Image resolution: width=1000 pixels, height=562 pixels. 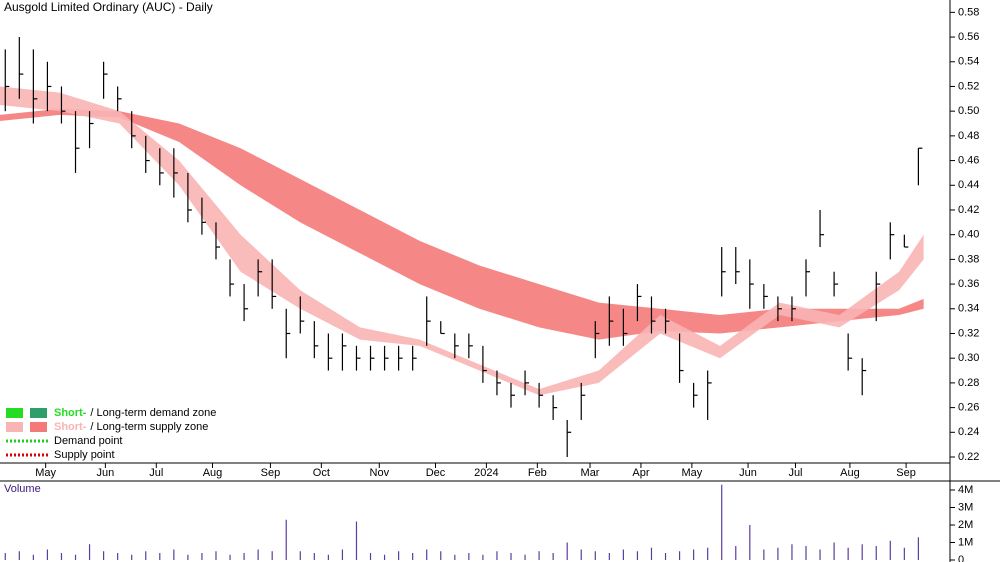 What do you see at coordinates (965, 507) in the screenshot?
I see `y-tick-label: 3M` at bounding box center [965, 507].